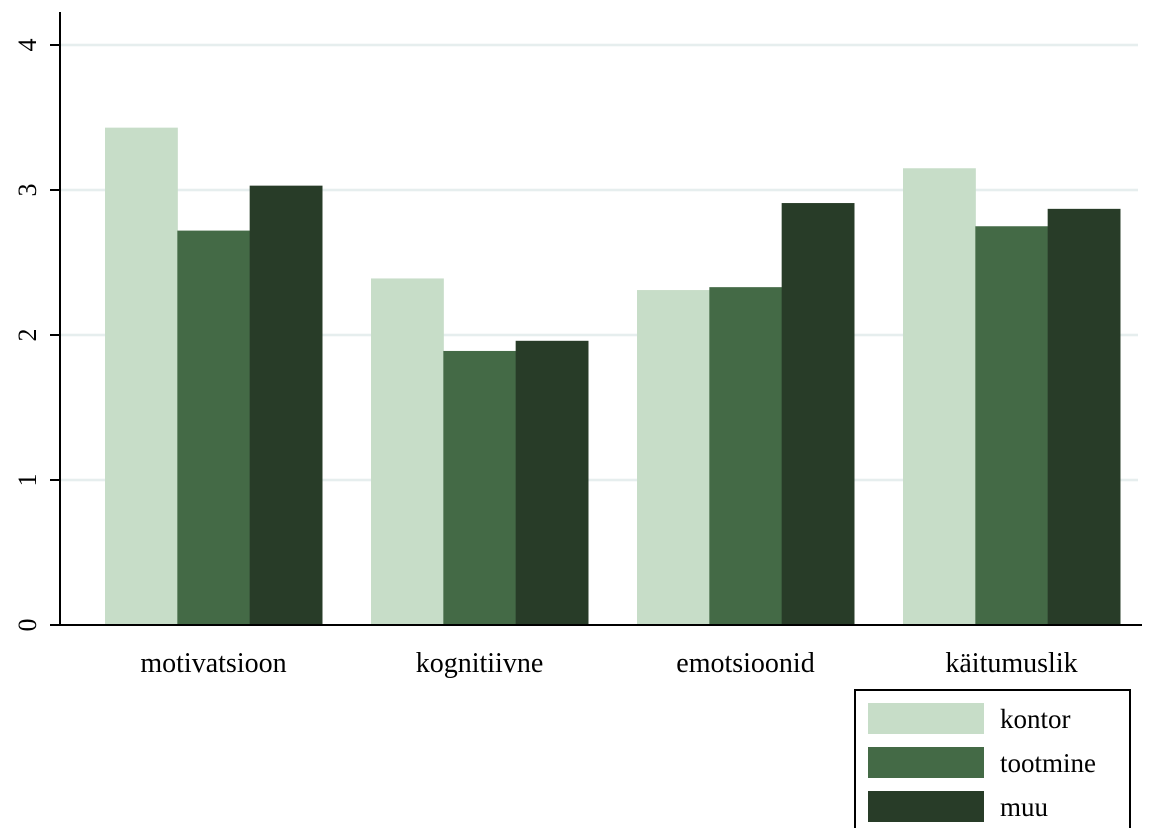 This screenshot has height=828, width=1153. Describe the element at coordinates (818, 414) in the screenshot. I see `bar-muu-emotsioonid` at that location.